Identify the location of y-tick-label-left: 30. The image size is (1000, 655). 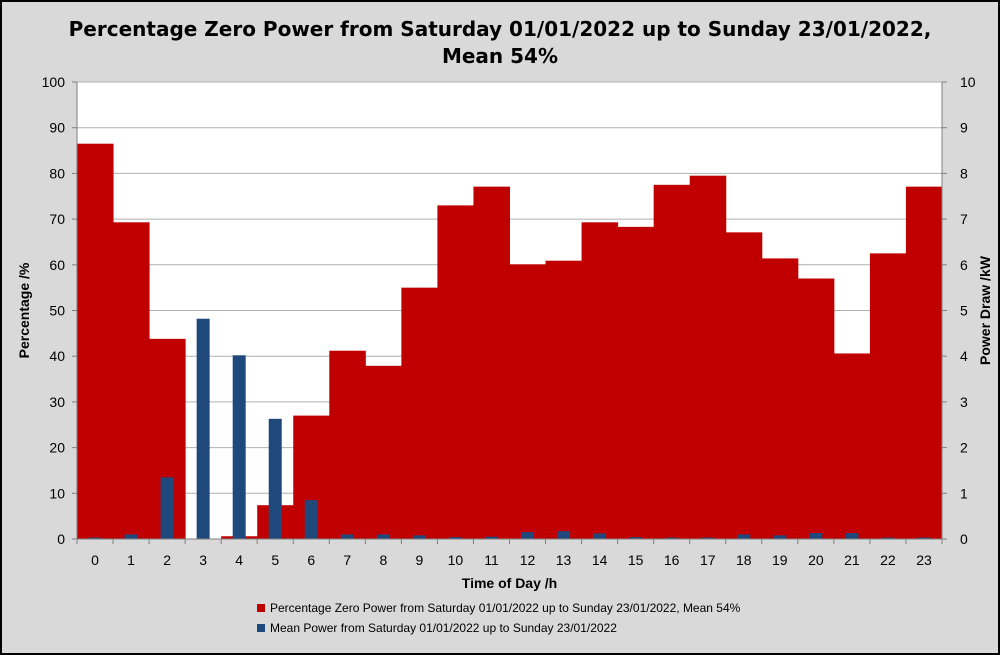
(57, 402).